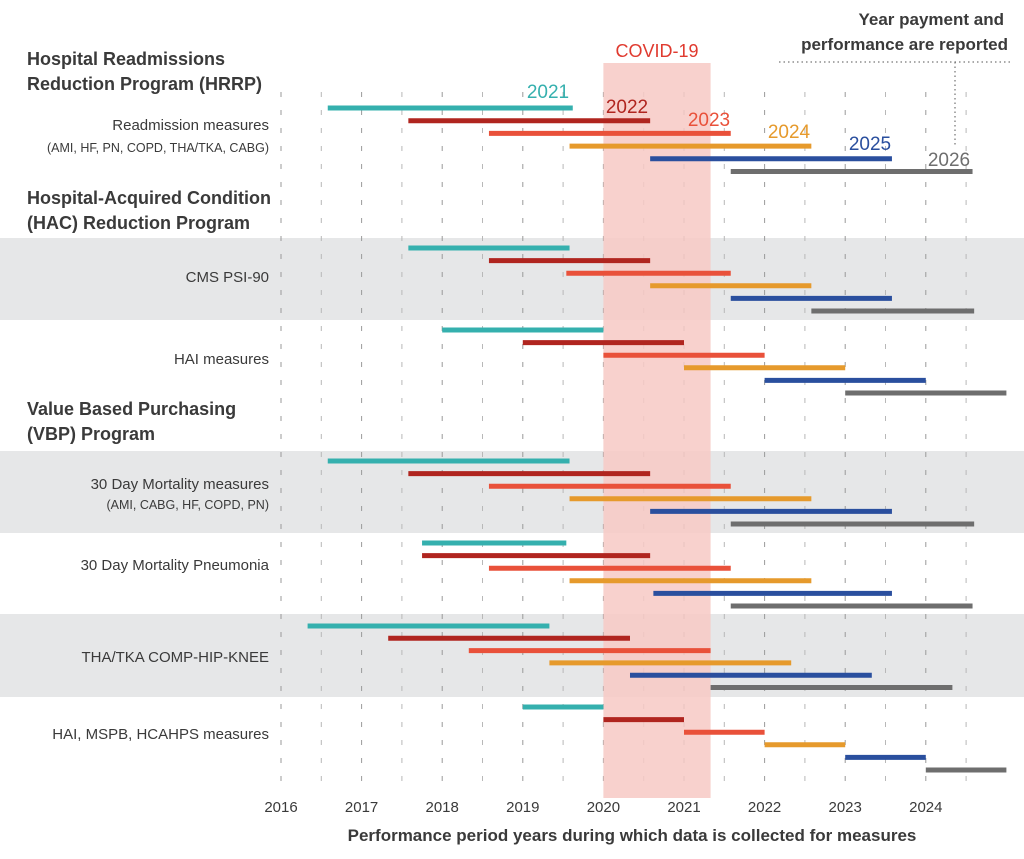 This screenshot has height=859, width=1024. Describe the element at coordinates (180, 484) in the screenshot. I see `measure-label: 30 Day Mortality measures` at that location.